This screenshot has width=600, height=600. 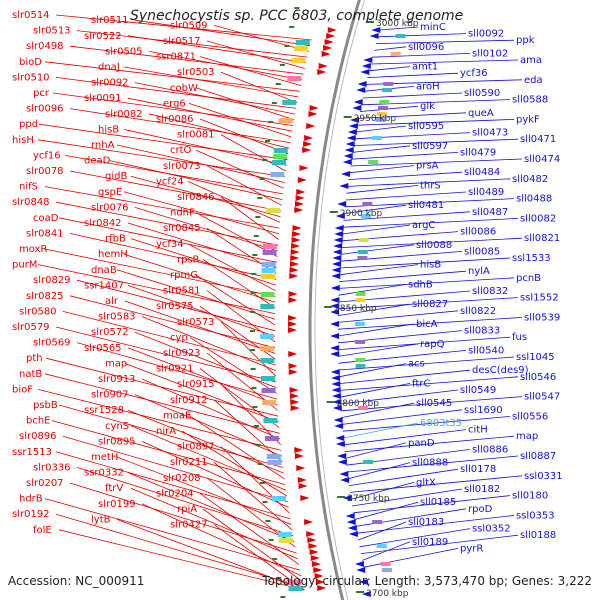 I want to click on forward-gene-label: cynS, so click(x=117, y=426).